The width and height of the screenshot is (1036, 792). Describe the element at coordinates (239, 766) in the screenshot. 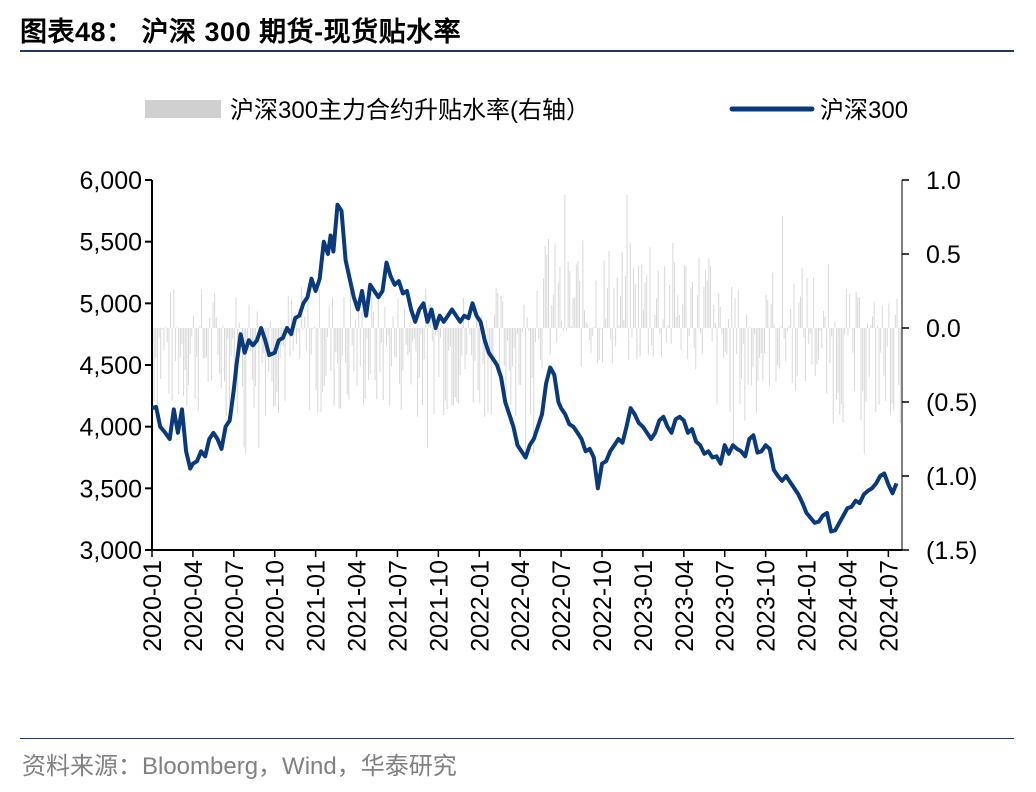

I see `source-note: 资料来源：Bloomberg，Wind，华泰研究` at that location.